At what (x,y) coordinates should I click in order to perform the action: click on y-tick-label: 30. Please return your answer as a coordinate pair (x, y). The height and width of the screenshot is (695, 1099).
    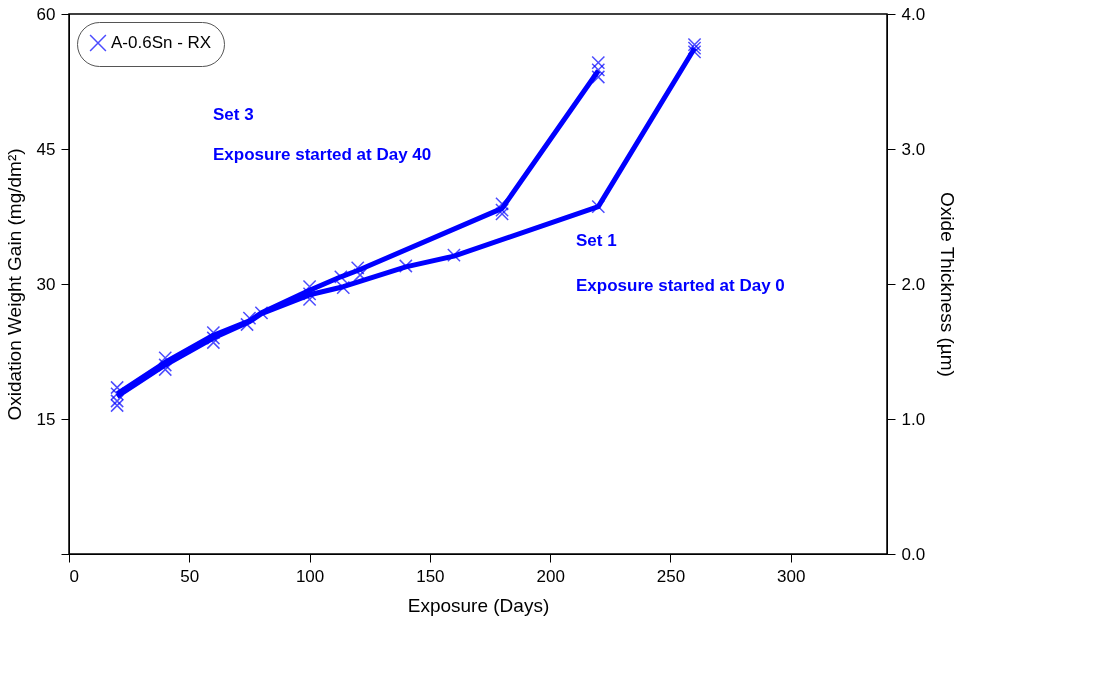
    Looking at the image, I should click on (46, 284).